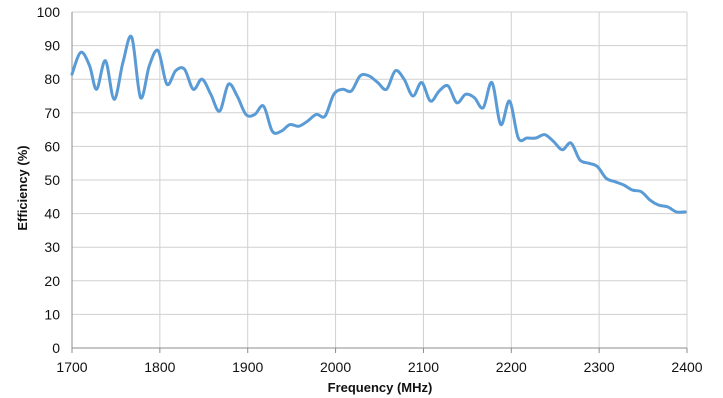  Describe the element at coordinates (52, 113) in the screenshot. I see `y-tick-label: 70` at that location.